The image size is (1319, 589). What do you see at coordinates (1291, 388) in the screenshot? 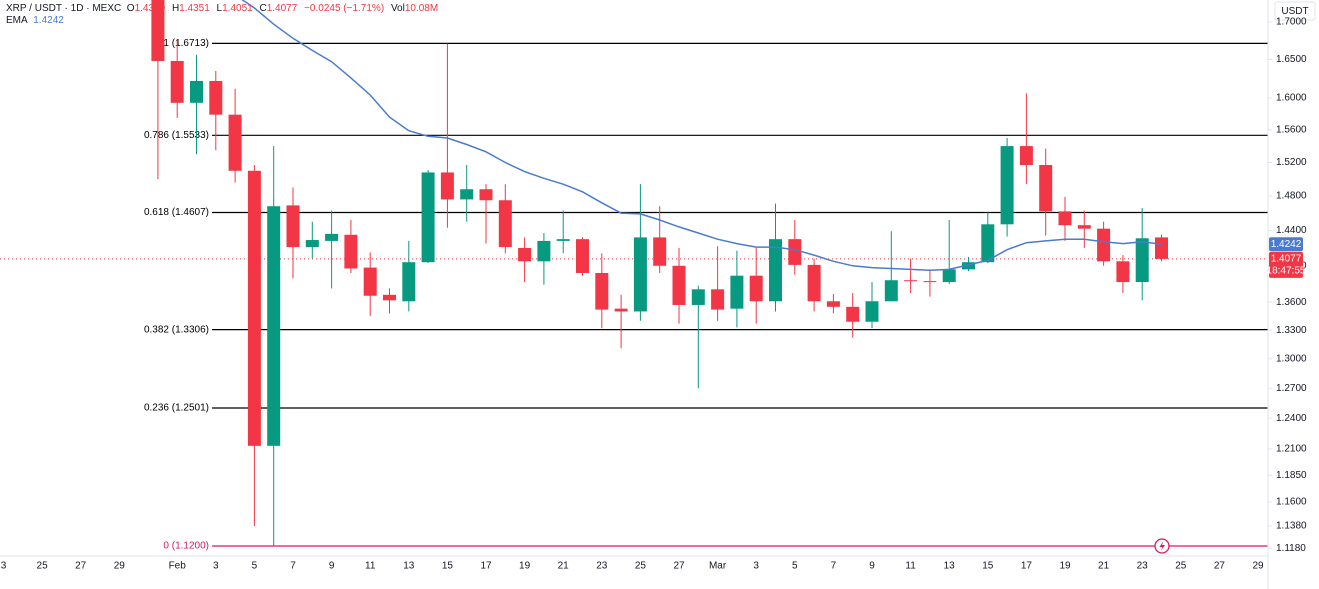
I see `y-tick-label: 1.2700` at bounding box center [1291, 388].